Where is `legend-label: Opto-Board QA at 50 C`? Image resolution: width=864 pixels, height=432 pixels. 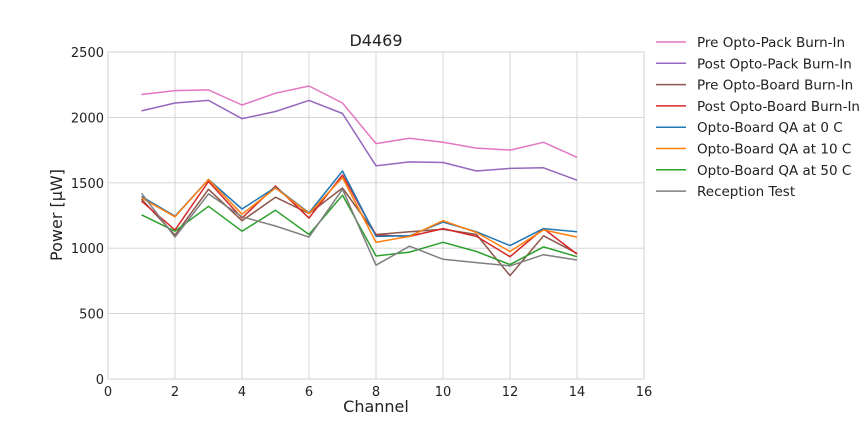
legend-label: Opto-Board QA at 50 C is located at coordinates (774, 171).